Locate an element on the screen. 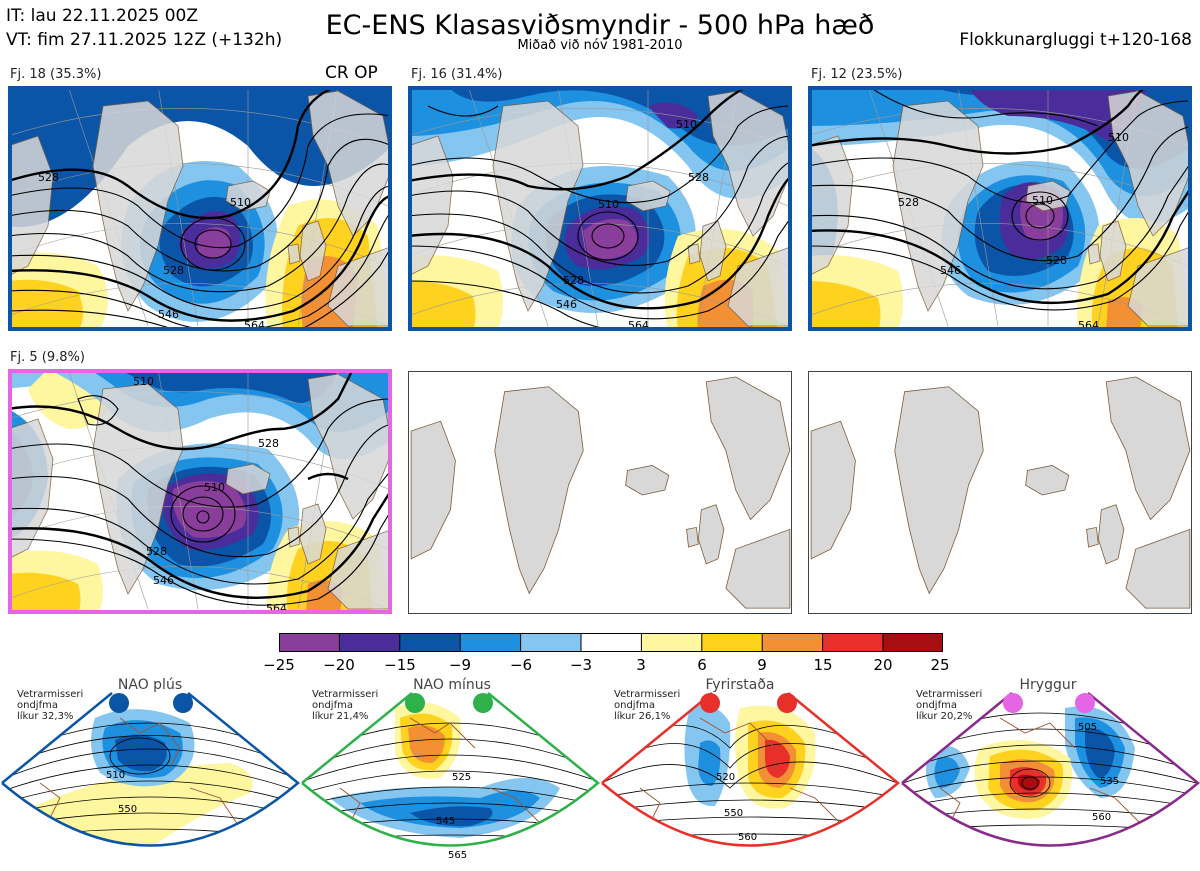 The width and height of the screenshot is (1200, 871). colorbar-tick: −9 is located at coordinates (460, 665).